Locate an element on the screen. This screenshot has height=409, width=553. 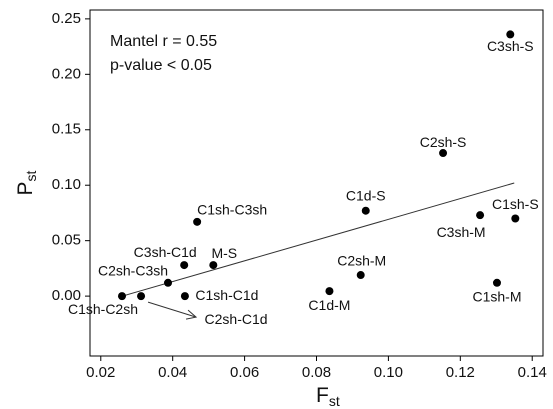
point-label: C1sh-C2sh is located at coordinates (103, 309).